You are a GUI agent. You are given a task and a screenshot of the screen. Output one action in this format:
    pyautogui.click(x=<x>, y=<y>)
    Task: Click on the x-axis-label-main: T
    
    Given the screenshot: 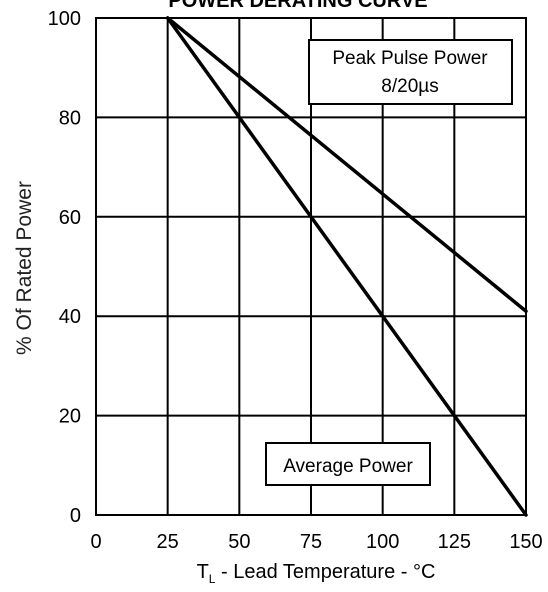 What is the action you would take?
    pyautogui.click(x=203, y=572)
    